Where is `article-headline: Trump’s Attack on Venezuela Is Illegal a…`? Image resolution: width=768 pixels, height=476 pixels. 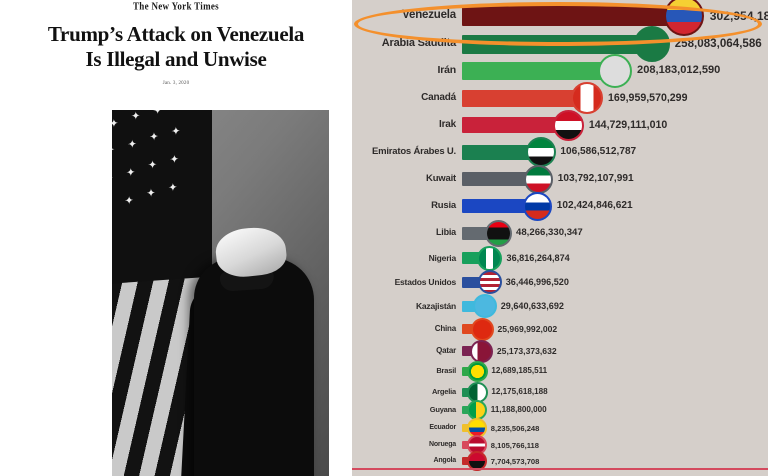
article-headline: Trump’s Attack on Venezuela Is Illegal a… is located at coordinates (176, 47).